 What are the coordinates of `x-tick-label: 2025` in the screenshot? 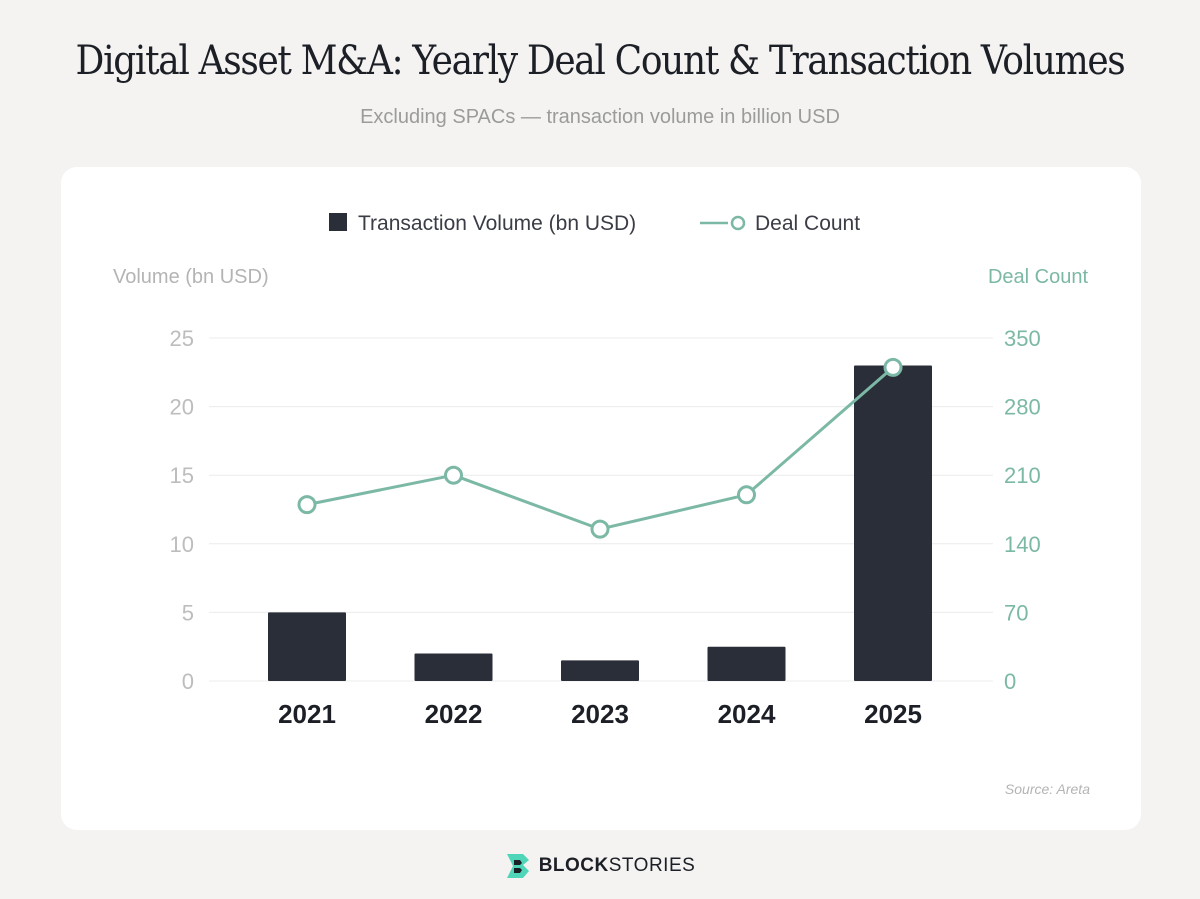 It's located at (893, 714).